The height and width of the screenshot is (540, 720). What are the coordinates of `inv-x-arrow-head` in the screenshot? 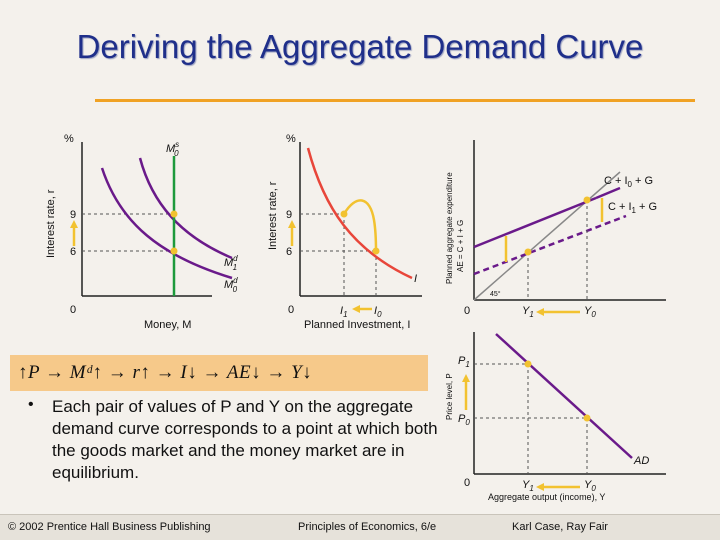 It's located at (356, 309).